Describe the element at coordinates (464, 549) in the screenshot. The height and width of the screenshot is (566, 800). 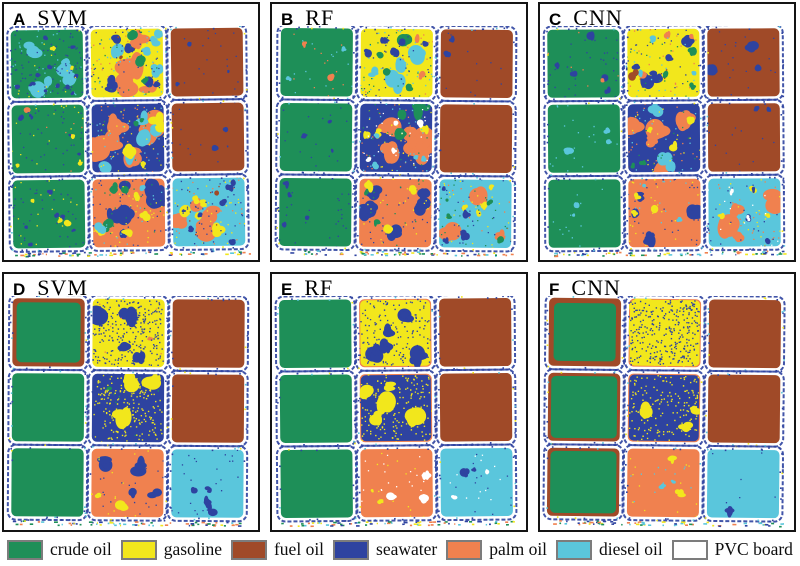
I see `legend-swatch-palm` at that location.